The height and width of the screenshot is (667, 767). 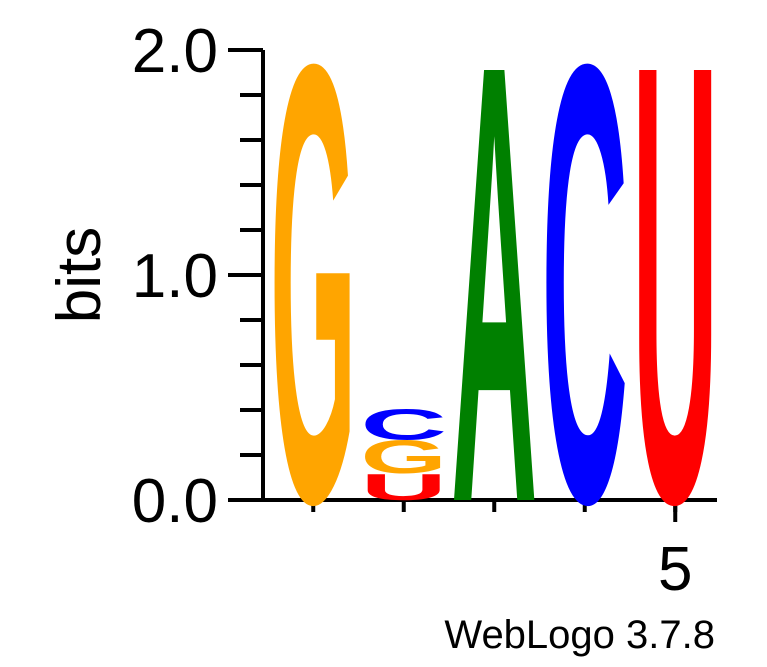 I want to click on y-tick-label: 2.0, so click(x=175, y=51).